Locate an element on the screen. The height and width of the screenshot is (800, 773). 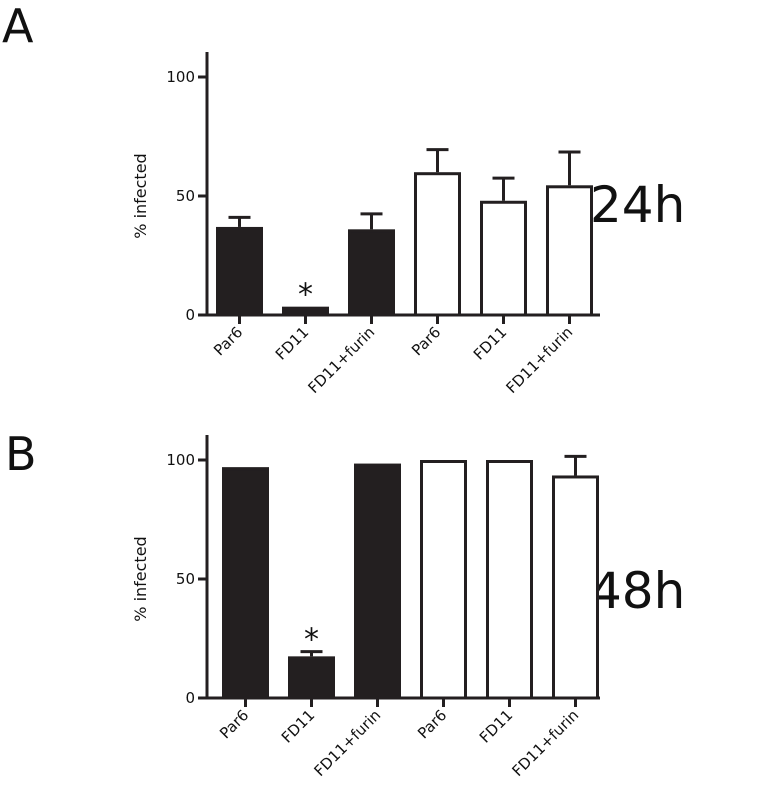
time-label: 48h is located at coordinates (637, 591).